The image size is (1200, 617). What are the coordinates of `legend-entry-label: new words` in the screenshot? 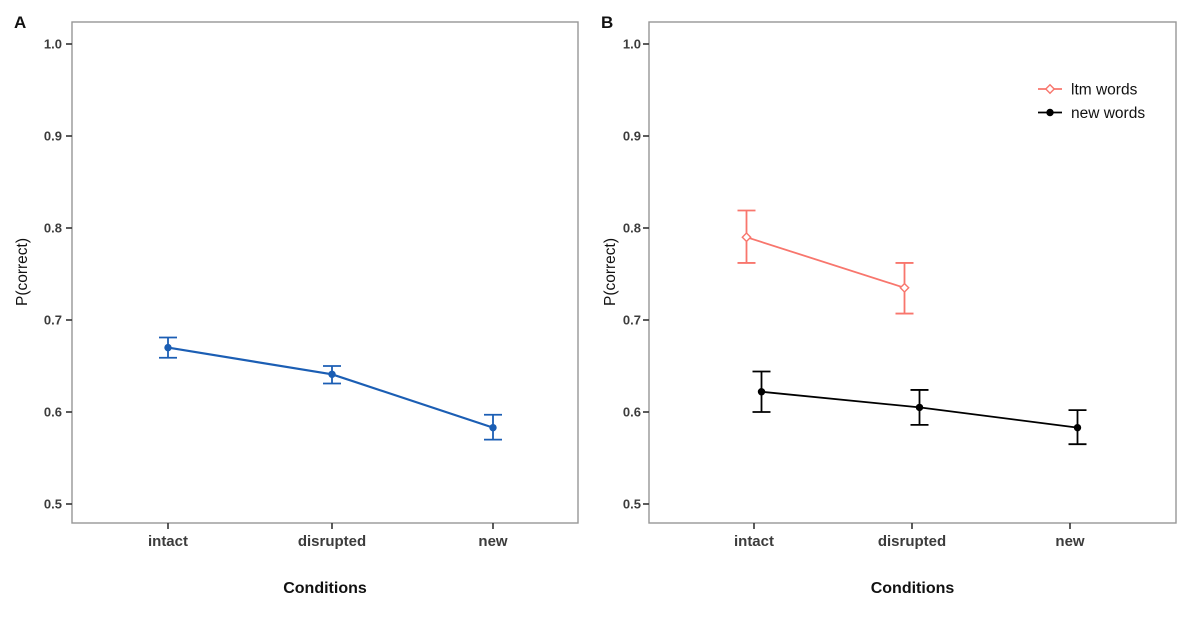 It's located at (1108, 113).